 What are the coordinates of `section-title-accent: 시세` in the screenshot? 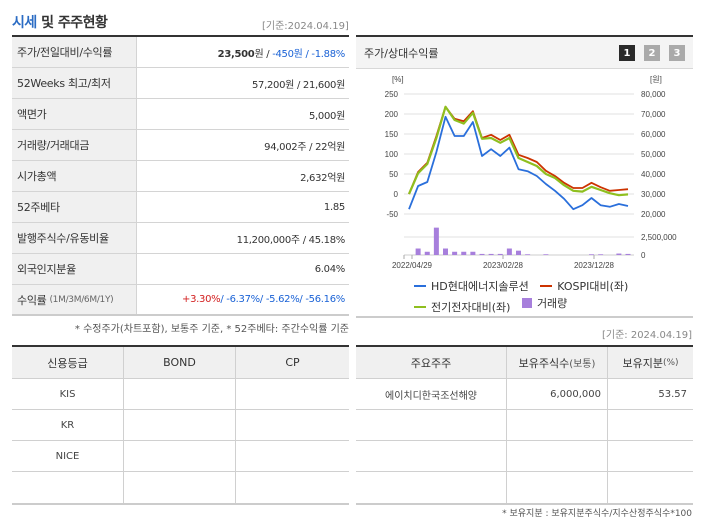 It's located at (24, 23).